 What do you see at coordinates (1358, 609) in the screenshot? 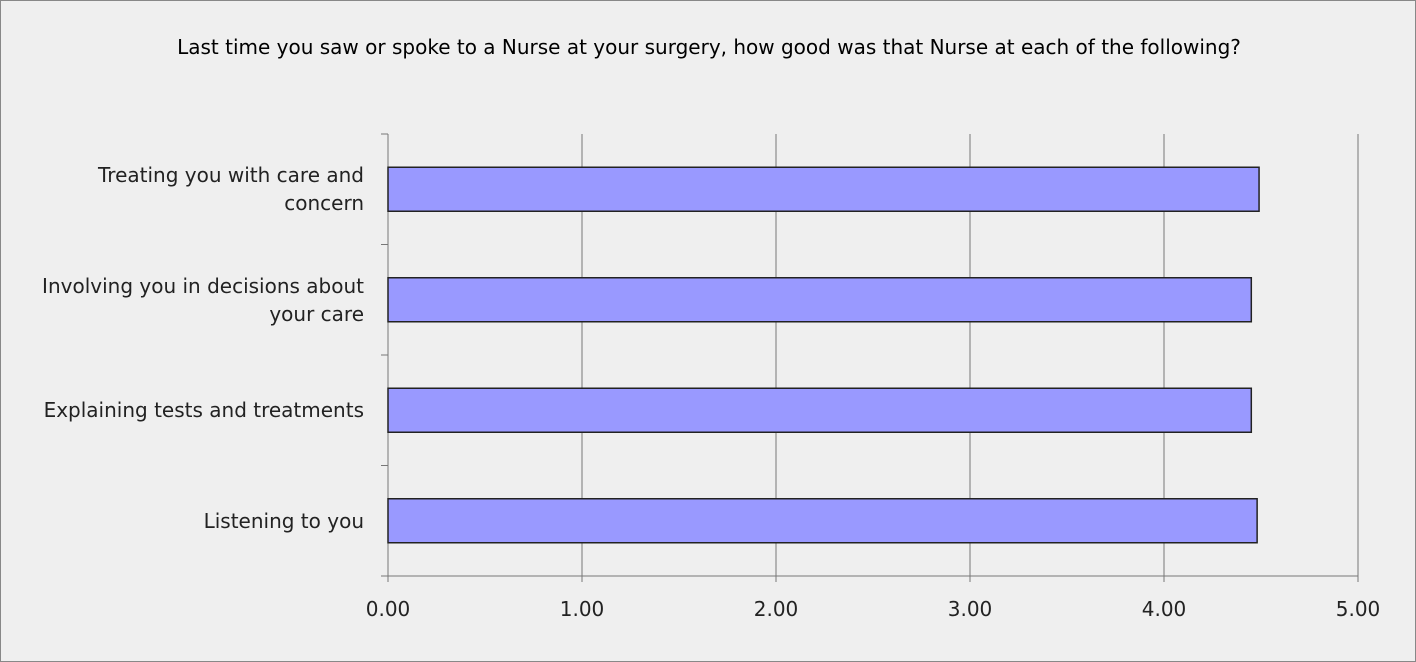
I see `x-tick-label: 5.00` at bounding box center [1358, 609].